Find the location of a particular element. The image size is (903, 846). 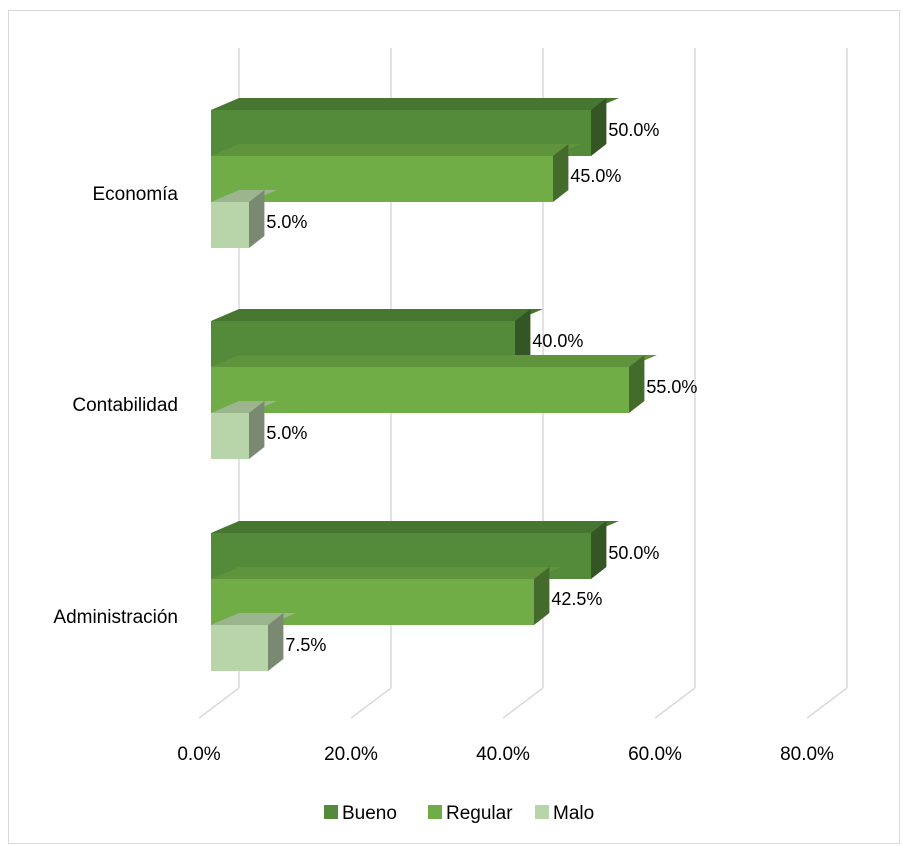

bar-malo-contabilidad is located at coordinates (244, 430).